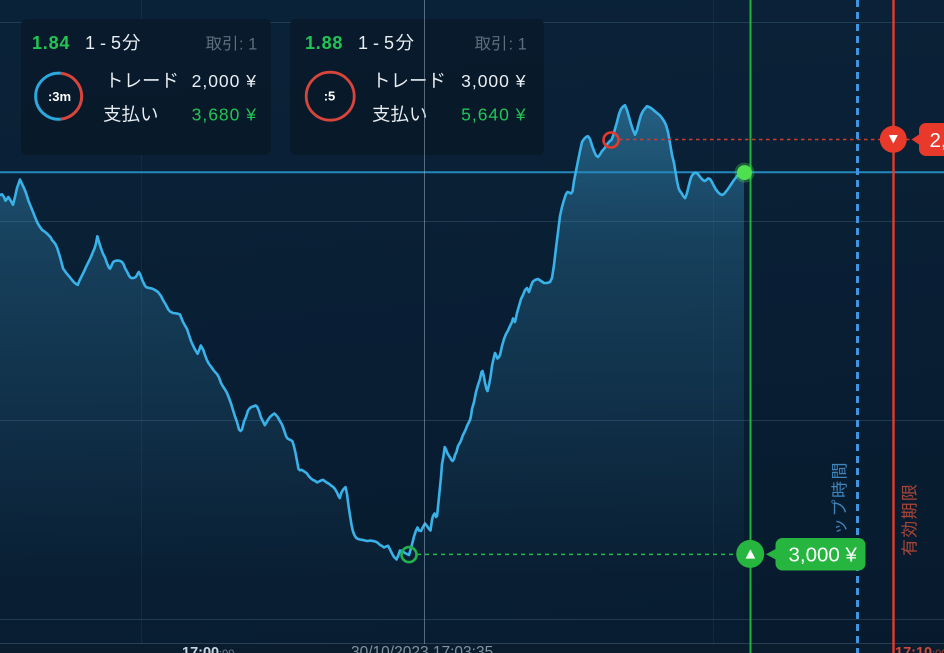 The height and width of the screenshot is (653, 944). What do you see at coordinates (51, 43) in the screenshot?
I see `svg-text: 1.84` at bounding box center [51, 43].